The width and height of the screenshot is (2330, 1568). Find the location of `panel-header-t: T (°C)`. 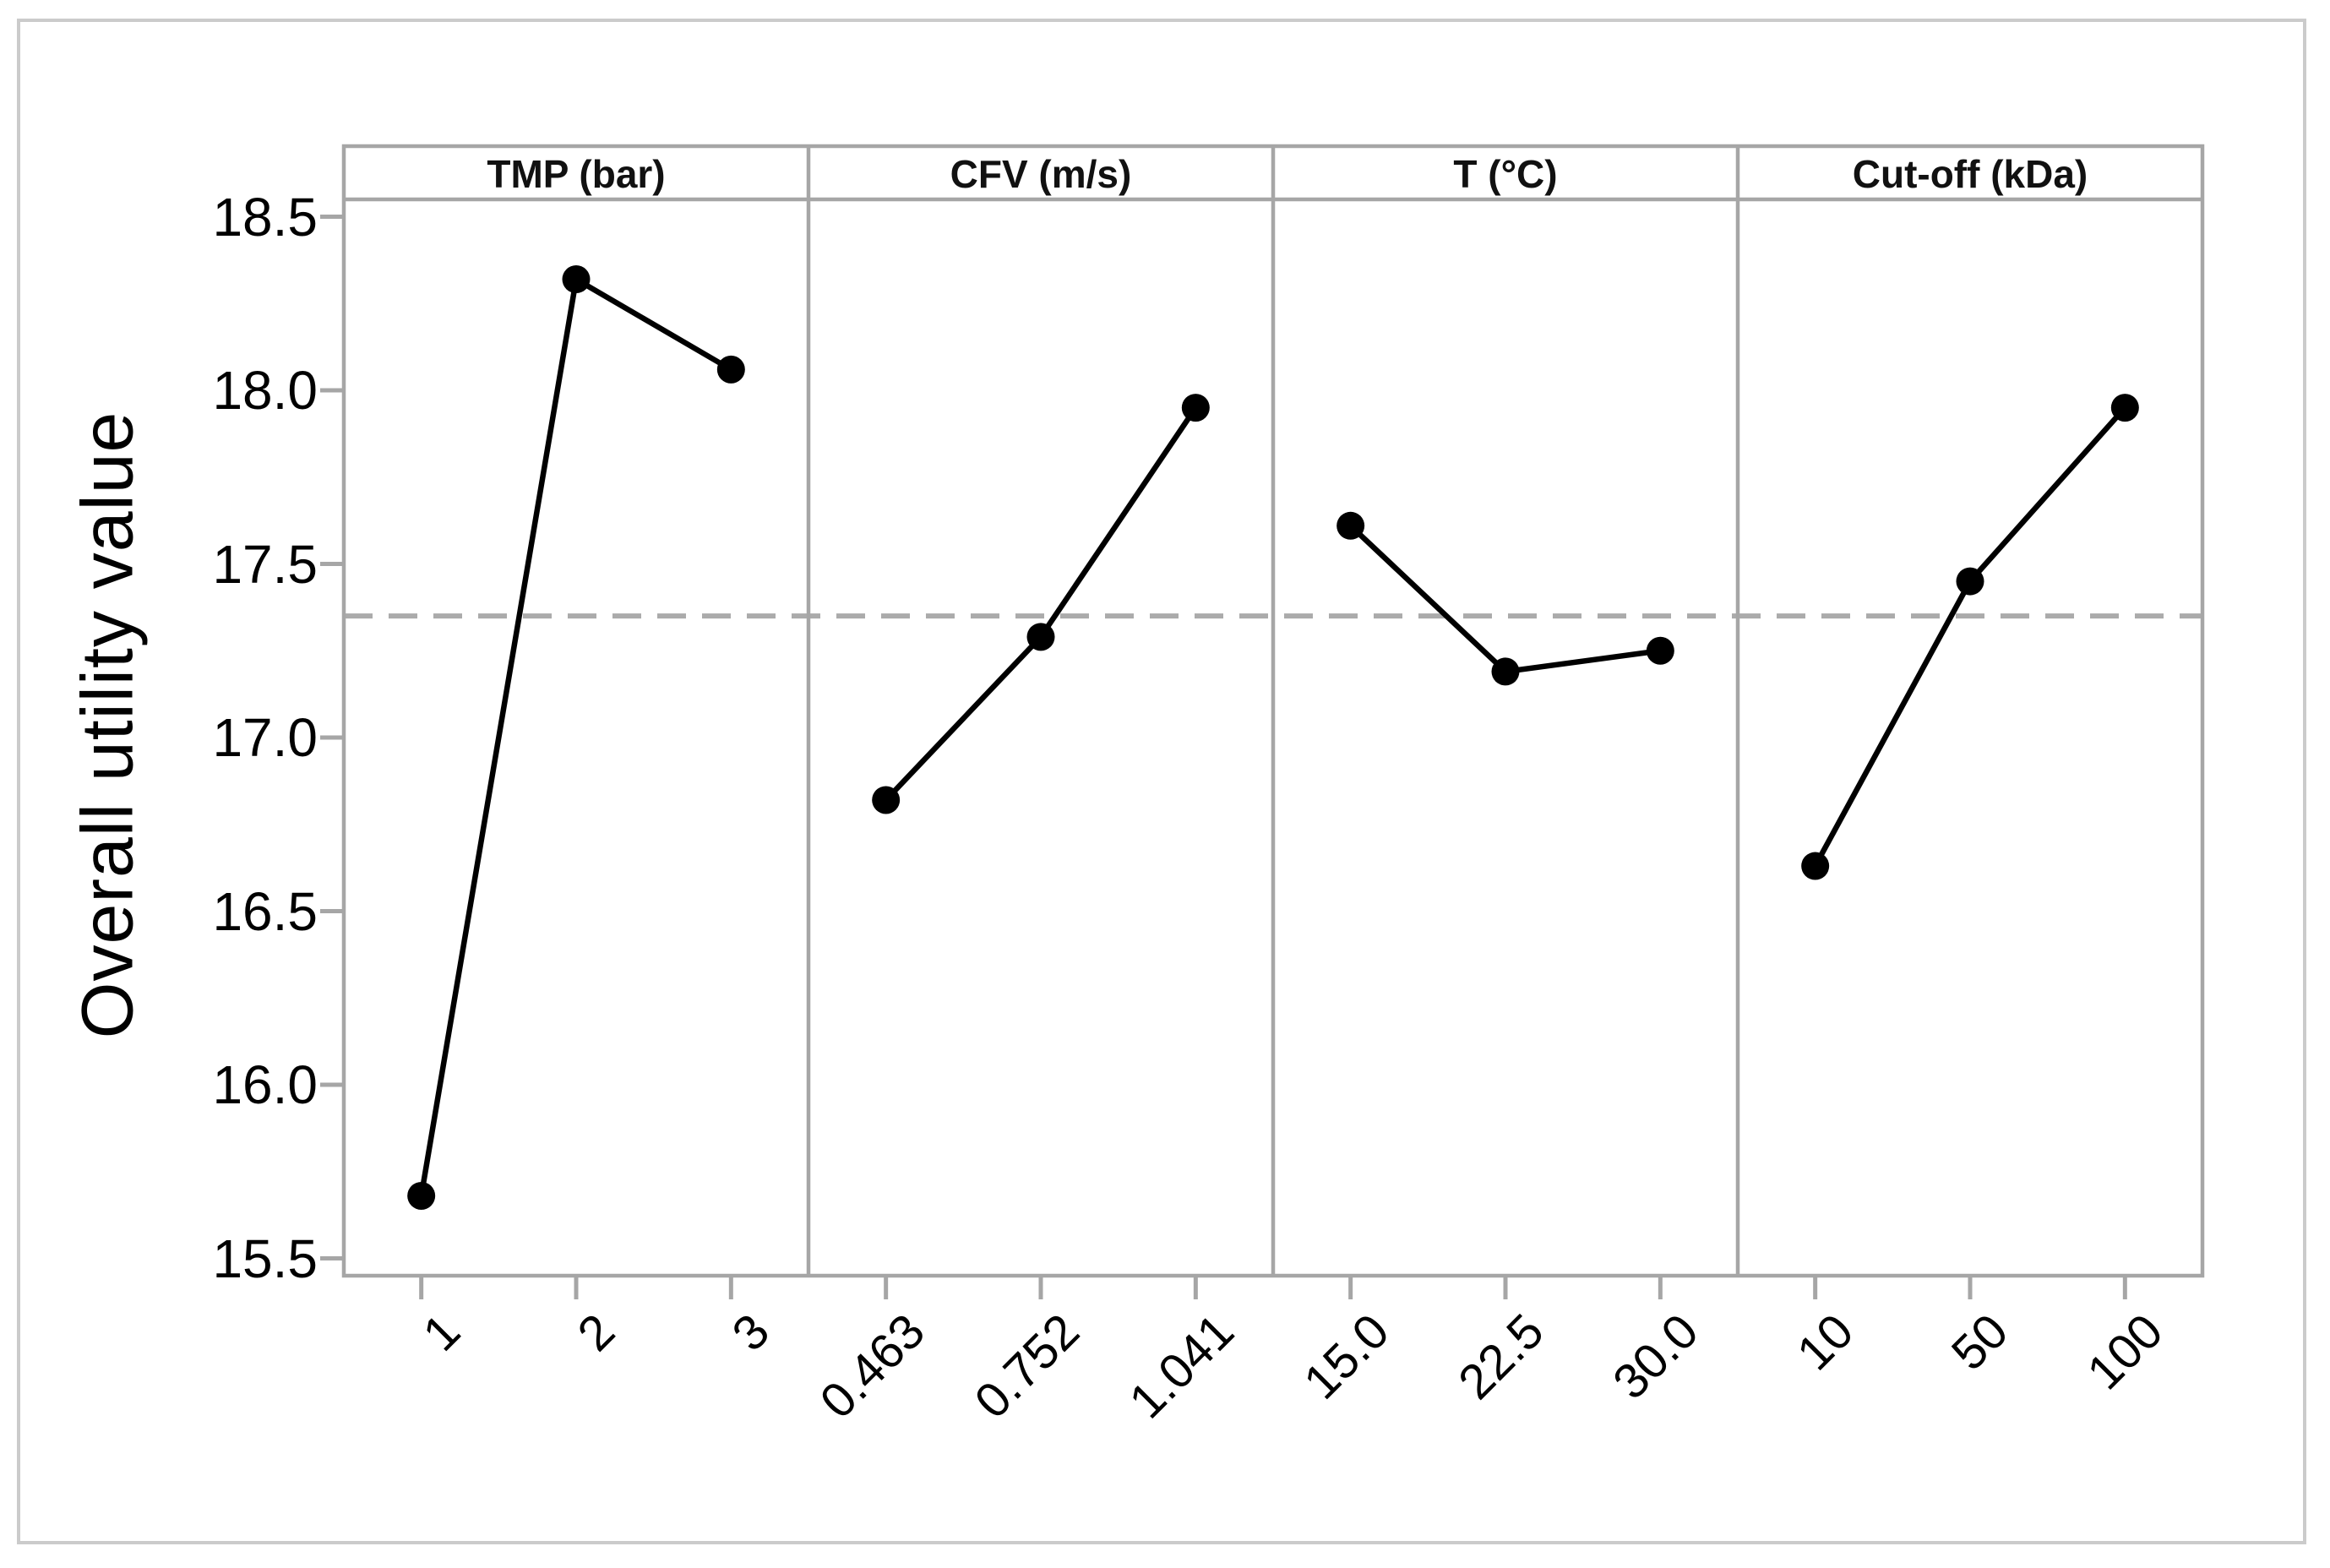

panel-header-t: T (°C) is located at coordinates (1505, 174).